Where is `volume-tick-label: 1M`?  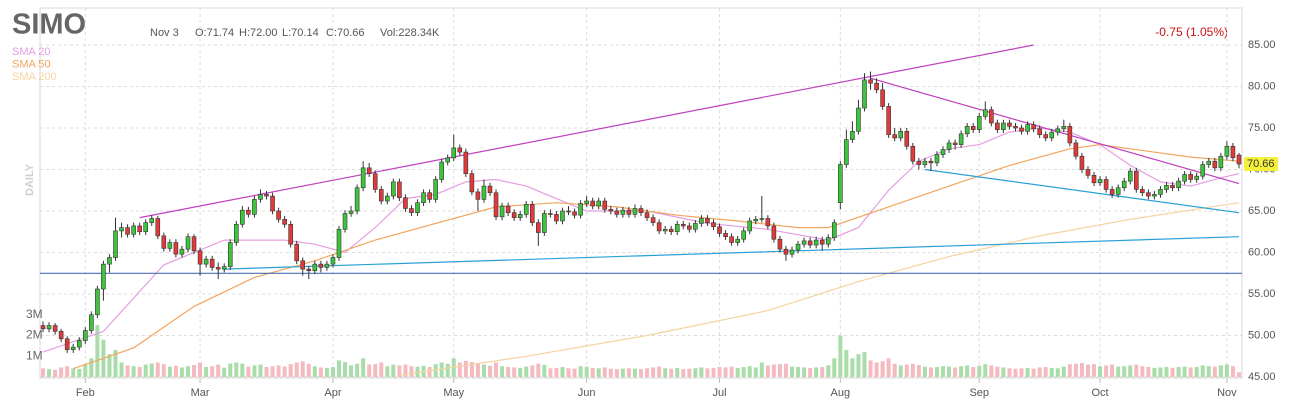 volume-tick-label: 1M is located at coordinates (34, 355).